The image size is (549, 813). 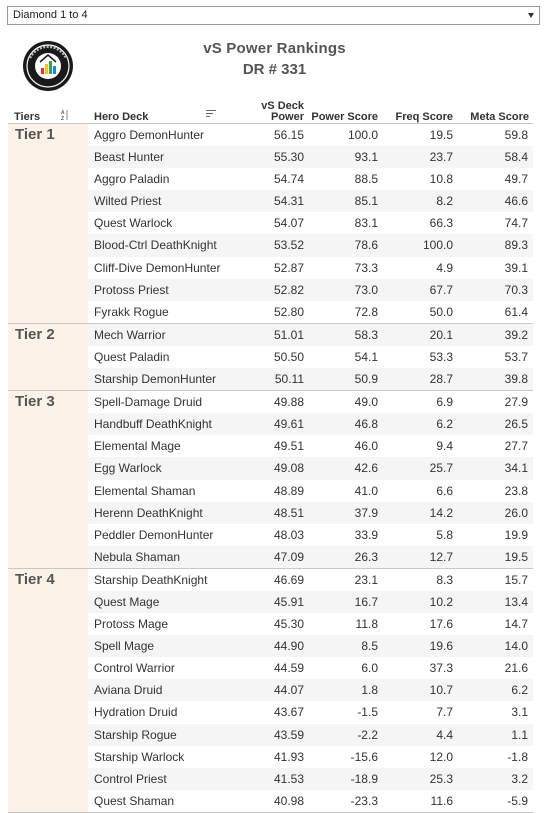 What do you see at coordinates (35, 134) in the screenshot?
I see `tier-label: Tier 1` at bounding box center [35, 134].